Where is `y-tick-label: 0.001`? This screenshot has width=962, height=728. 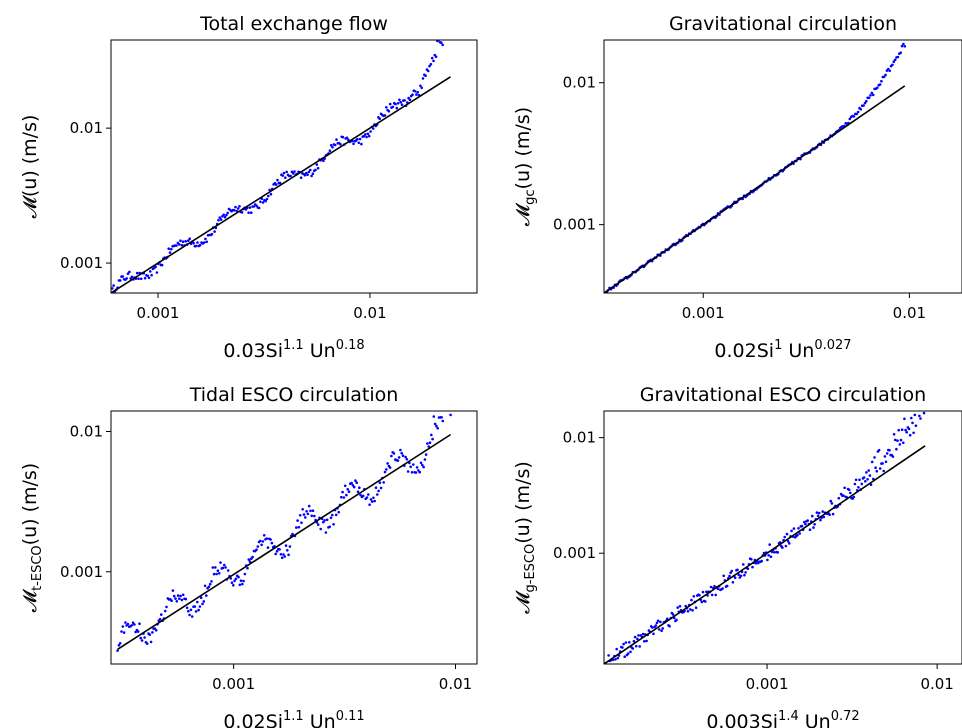
y-tick-label: 0.001 is located at coordinates (81, 263).